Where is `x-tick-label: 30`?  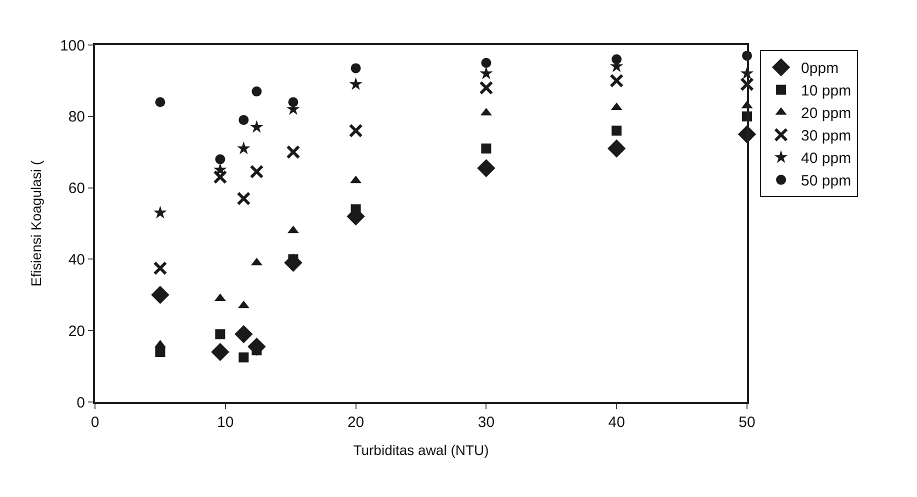
x-tick-label: 30 is located at coordinates (486, 422).